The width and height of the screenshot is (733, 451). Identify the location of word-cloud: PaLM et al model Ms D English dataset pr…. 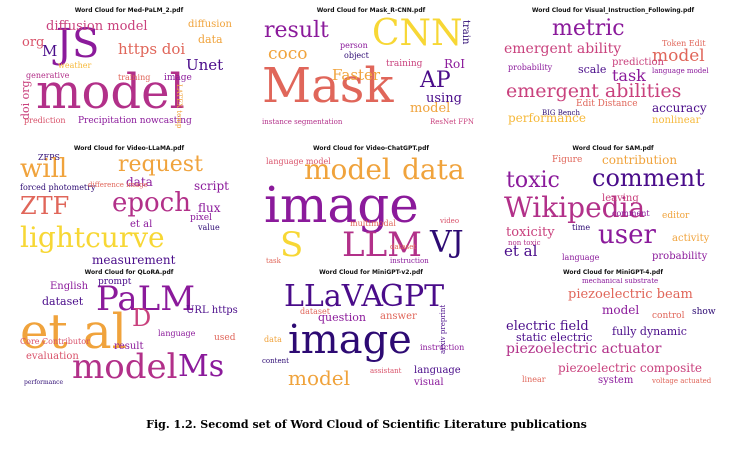
(129, 334).